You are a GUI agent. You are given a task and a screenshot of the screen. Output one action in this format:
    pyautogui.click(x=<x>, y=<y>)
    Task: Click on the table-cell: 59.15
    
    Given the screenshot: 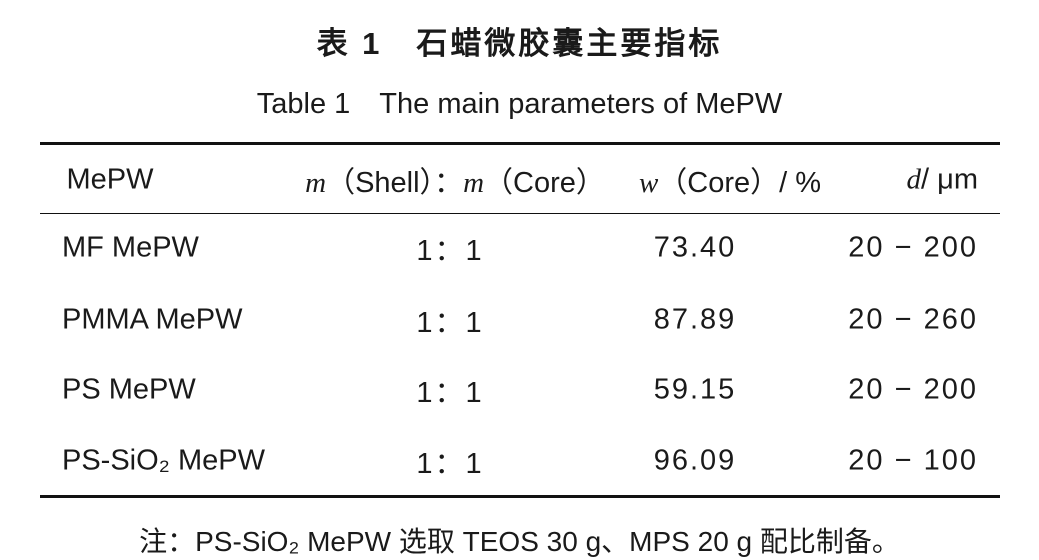 What is the action you would take?
    pyautogui.click(x=695, y=389)
    